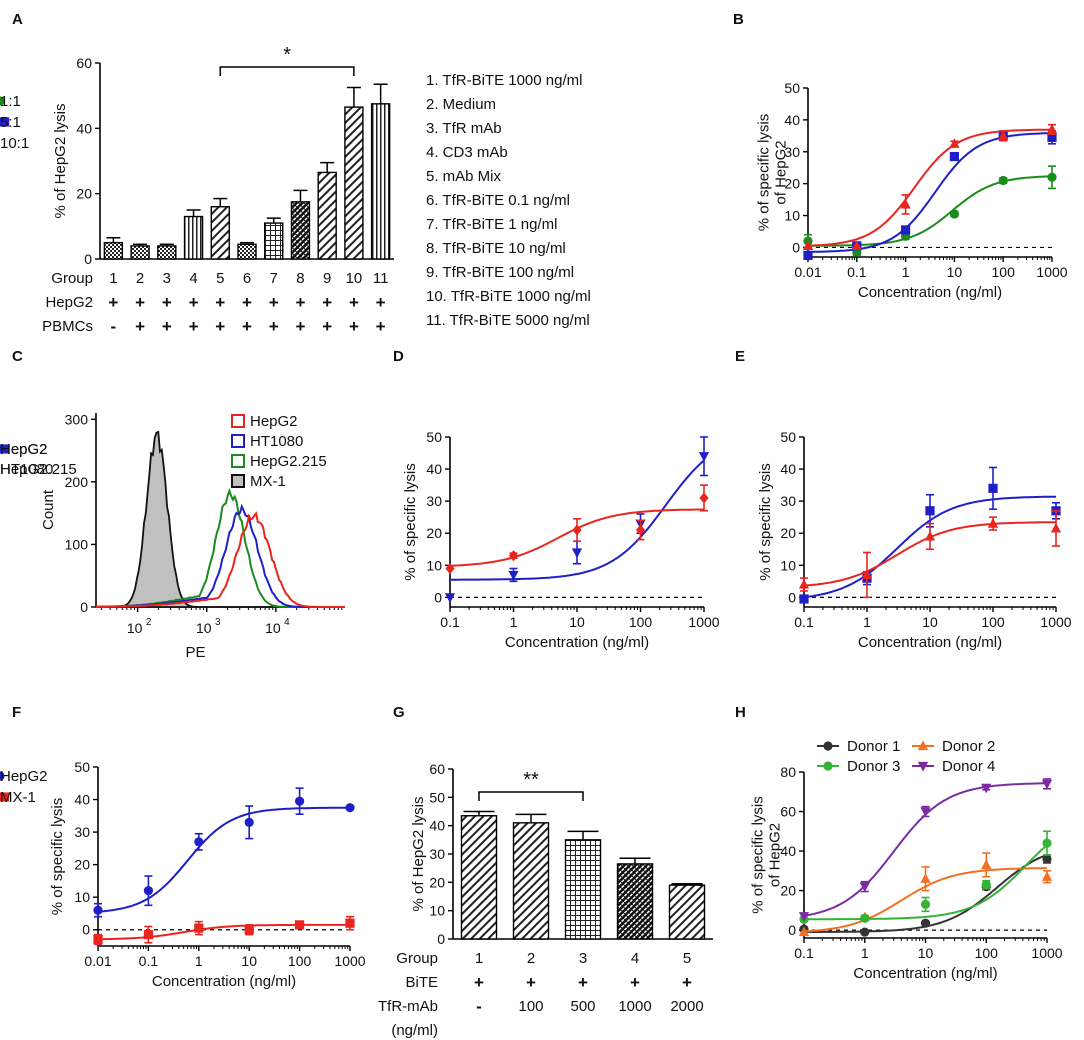 The width and height of the screenshot is (1084, 1040). What do you see at coordinates (82, 897) in the screenshot?
I see `y-tick-label: 10` at bounding box center [82, 897].